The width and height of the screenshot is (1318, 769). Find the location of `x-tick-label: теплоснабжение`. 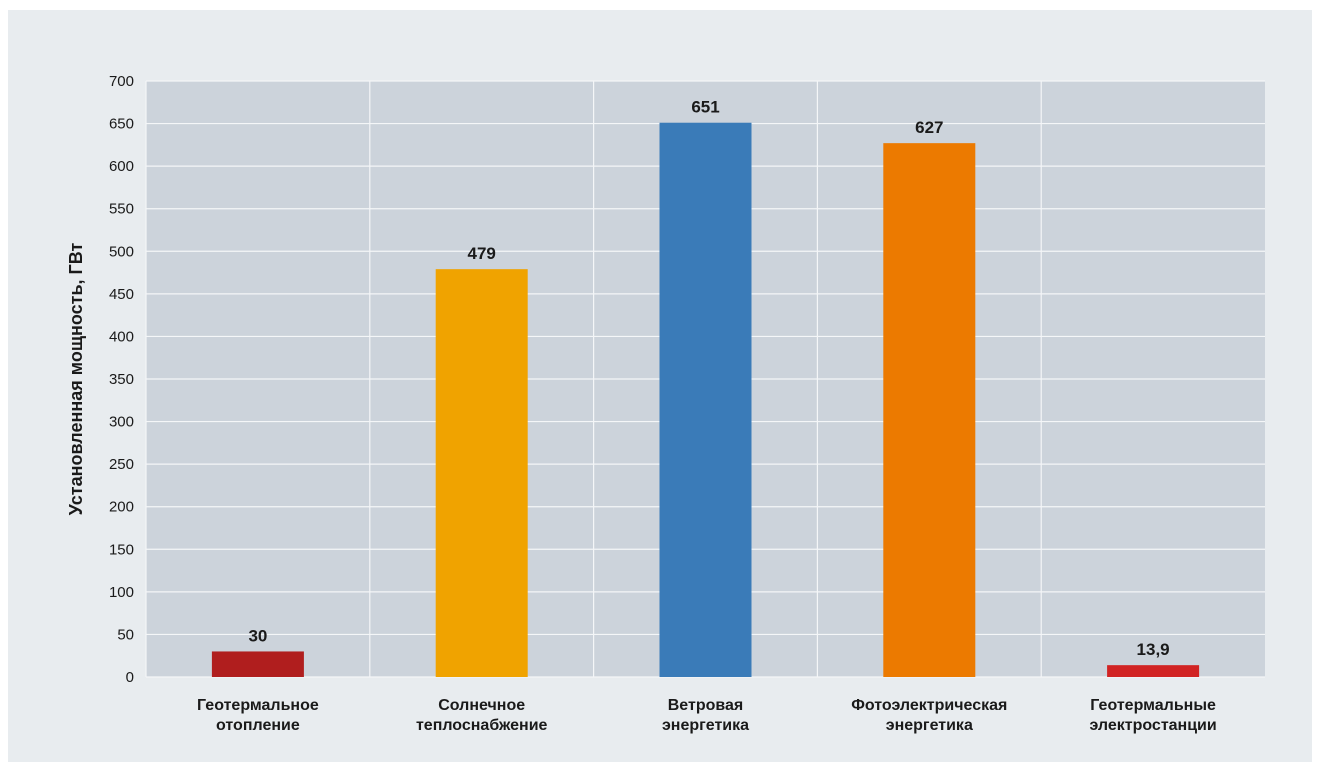

x-tick-label: теплоснабжение is located at coordinates (482, 725).